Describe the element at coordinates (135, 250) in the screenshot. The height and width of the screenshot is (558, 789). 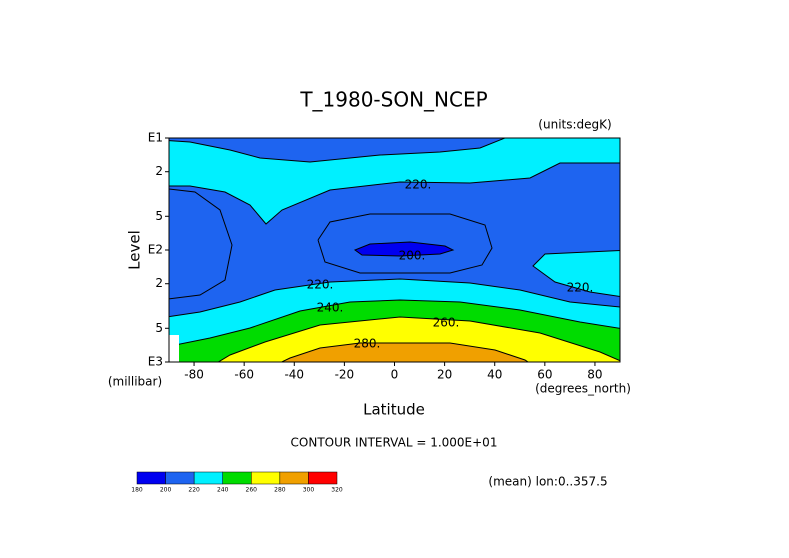
I see `y-axis-label: Level` at that location.